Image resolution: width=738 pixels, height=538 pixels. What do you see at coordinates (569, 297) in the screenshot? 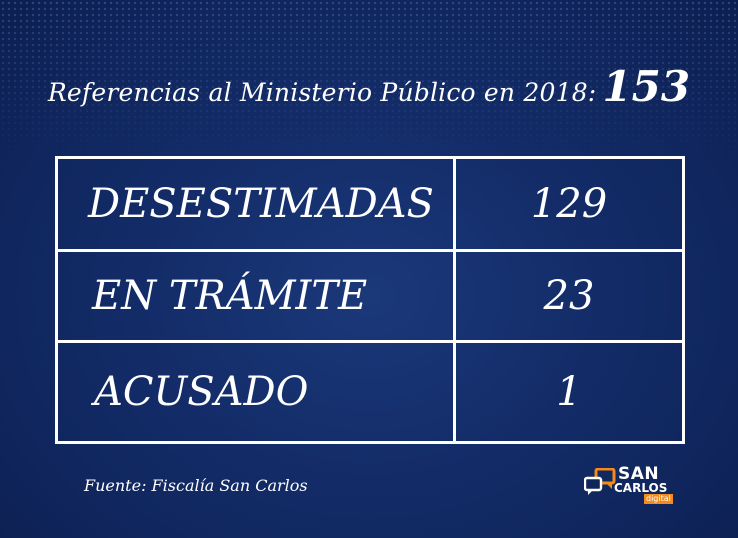
I see `table-row-value: 23` at bounding box center [569, 297].